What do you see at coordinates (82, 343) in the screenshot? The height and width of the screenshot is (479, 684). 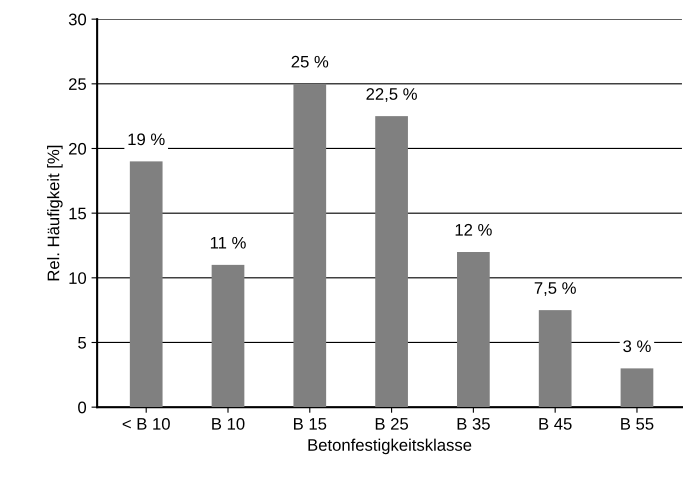 I see `y-tick-label: 5` at bounding box center [82, 343].